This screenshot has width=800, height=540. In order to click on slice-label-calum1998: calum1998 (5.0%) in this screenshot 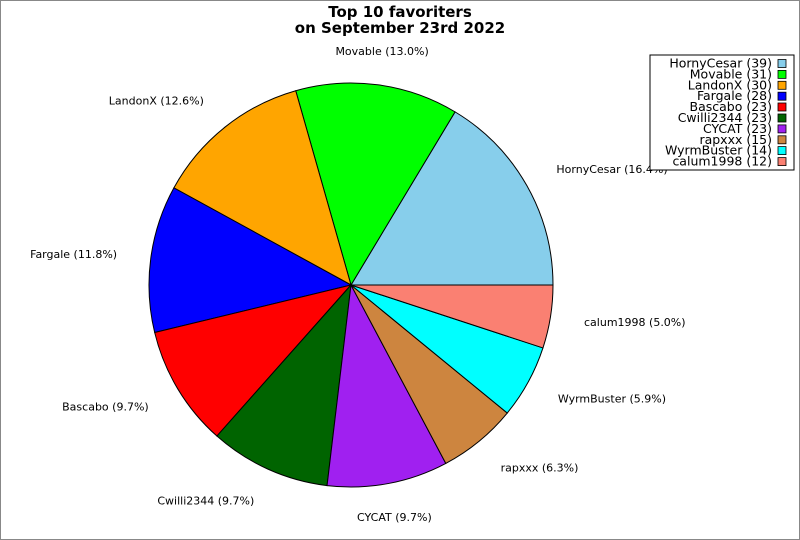, I will do `click(635, 322)`.